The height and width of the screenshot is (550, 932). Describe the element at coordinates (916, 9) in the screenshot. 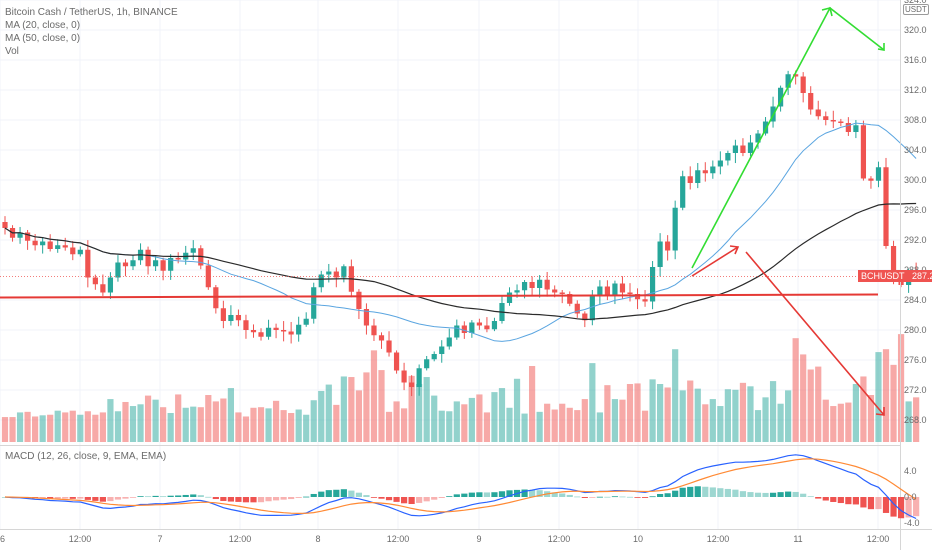

I see `currency-label: USDT` at that location.